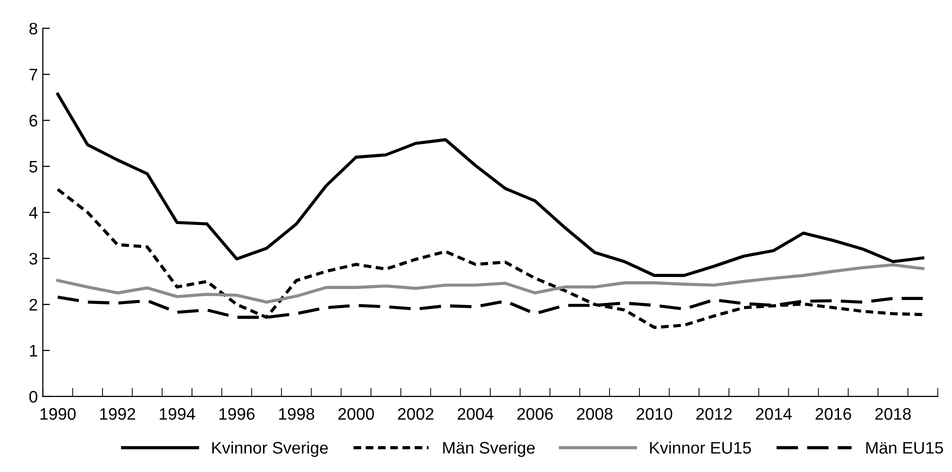 The width and height of the screenshot is (952, 472). What do you see at coordinates (594, 414) in the screenshot?
I see `x-tick-label: 2008` at bounding box center [594, 414].